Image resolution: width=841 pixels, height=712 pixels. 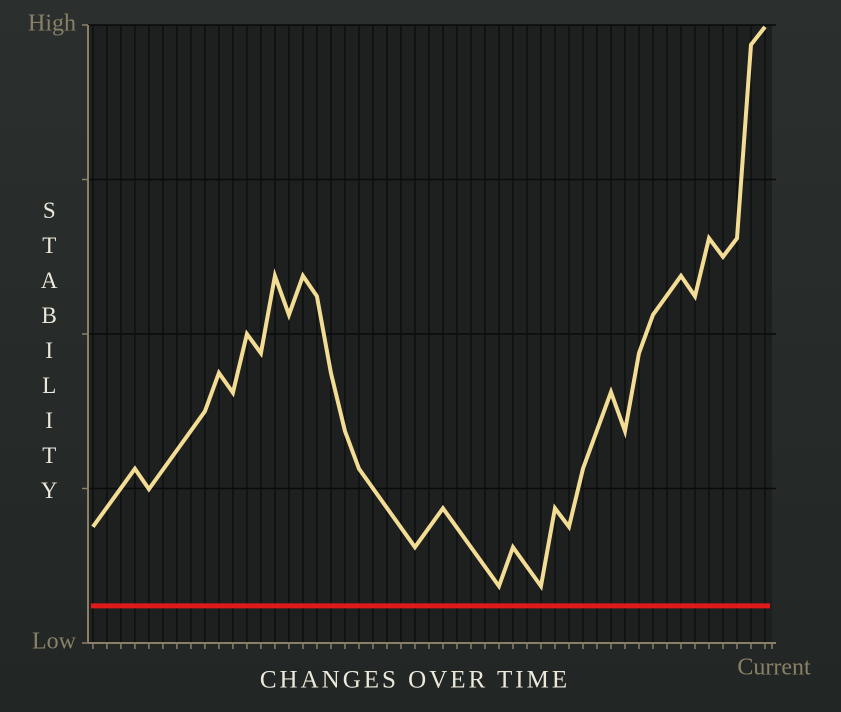 What do you see at coordinates (774, 668) in the screenshot?
I see `x-tick-label: Current` at bounding box center [774, 668].